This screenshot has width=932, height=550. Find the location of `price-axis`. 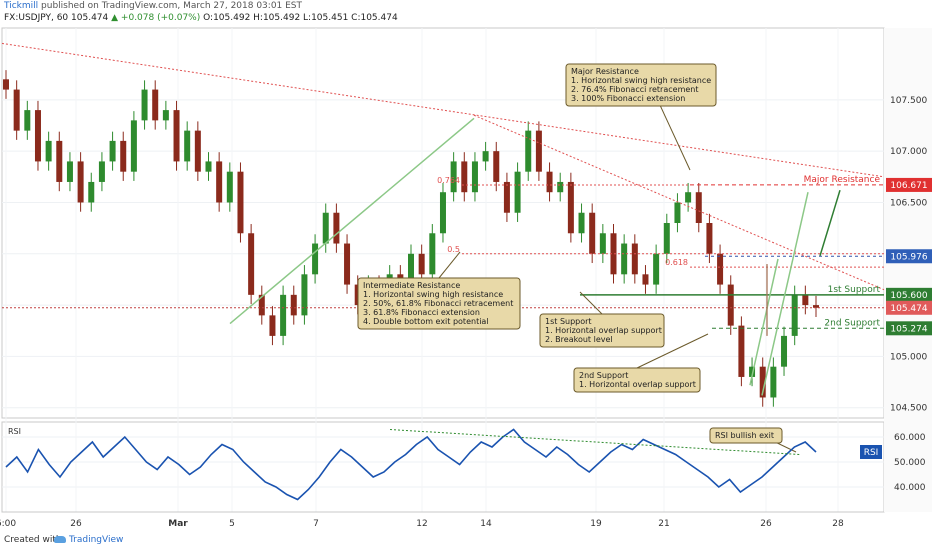

price-axis is located at coordinates (908, 270).